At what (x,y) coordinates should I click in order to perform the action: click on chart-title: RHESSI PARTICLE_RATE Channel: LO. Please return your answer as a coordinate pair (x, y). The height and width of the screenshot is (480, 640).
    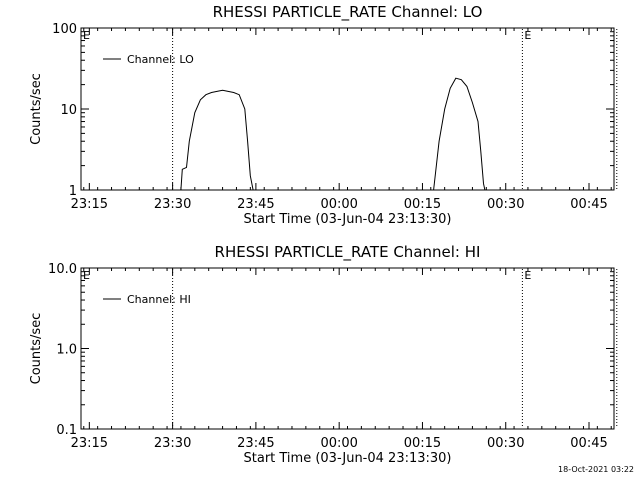
    Looking at the image, I should click on (348, 12).